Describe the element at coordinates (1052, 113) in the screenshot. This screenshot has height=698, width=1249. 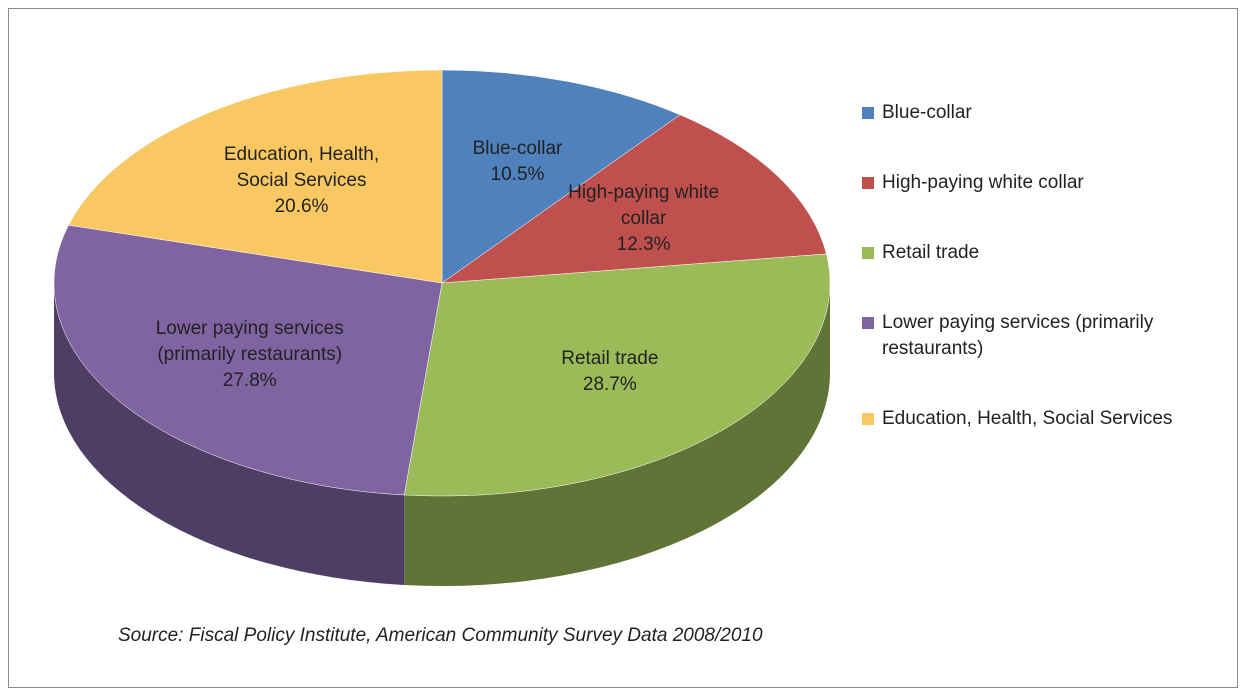
I see `legend-item: Blue-collar` at that location.